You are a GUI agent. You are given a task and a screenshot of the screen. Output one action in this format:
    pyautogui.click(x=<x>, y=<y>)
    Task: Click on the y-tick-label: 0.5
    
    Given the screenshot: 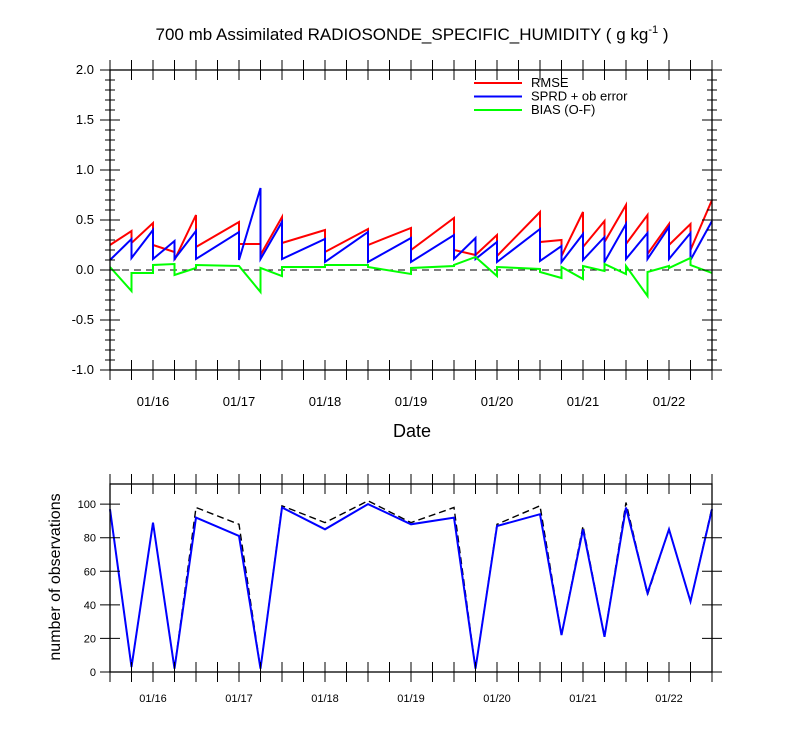 What is the action you would take?
    pyautogui.click(x=85, y=219)
    